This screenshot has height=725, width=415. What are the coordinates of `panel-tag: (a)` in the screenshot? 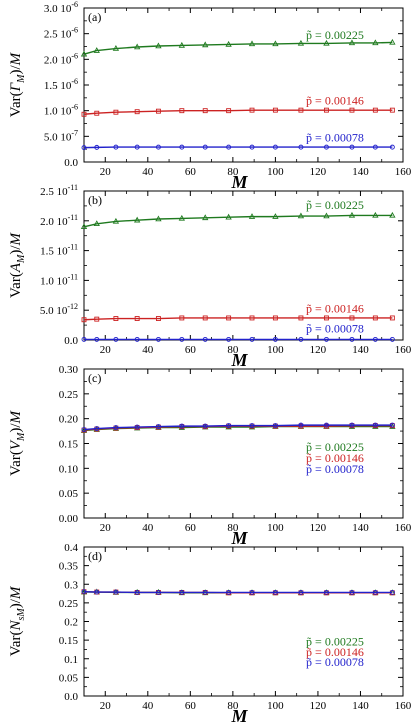 It's located at (94, 17).